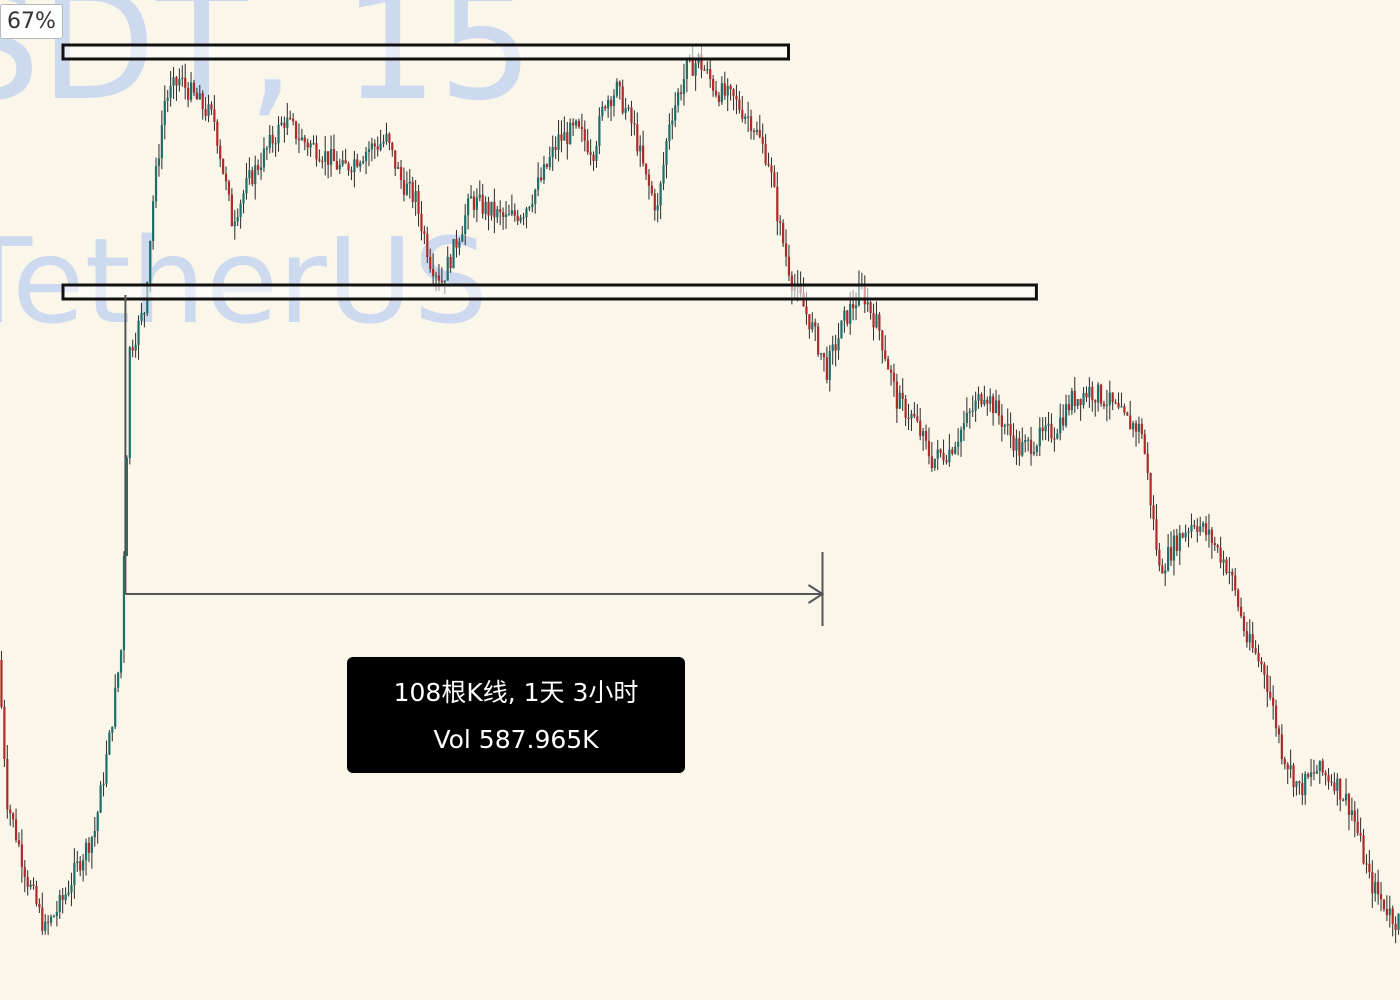 This screenshot has width=1400, height=1000. I want to click on support-zone, so click(549, 292).